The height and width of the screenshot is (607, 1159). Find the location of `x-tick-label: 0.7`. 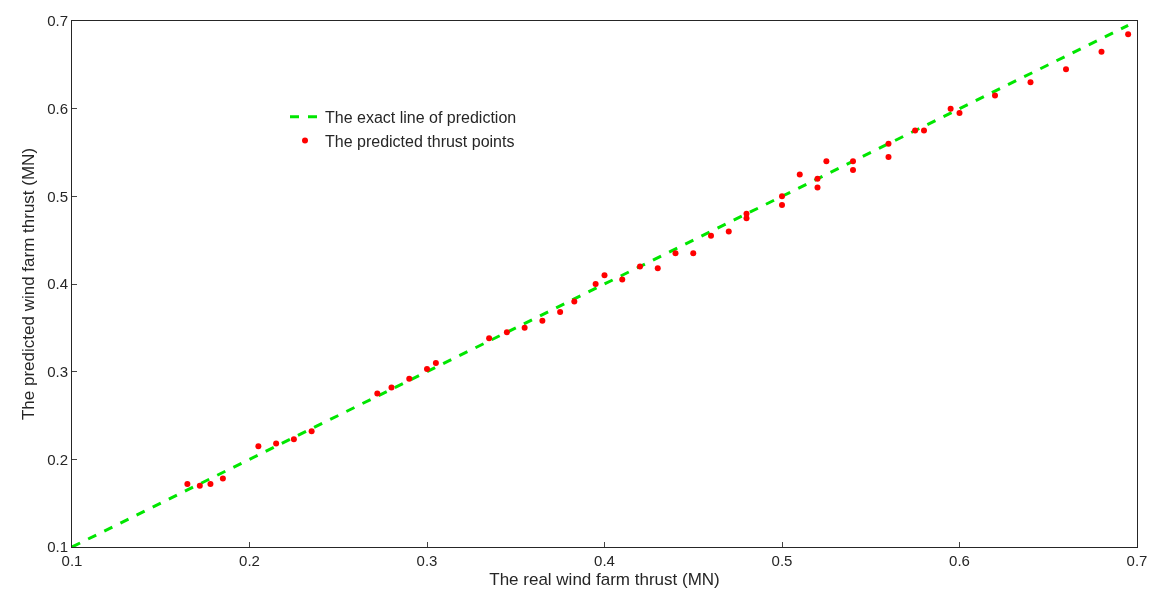

x-tick-label: 0.7 is located at coordinates (1137, 560).